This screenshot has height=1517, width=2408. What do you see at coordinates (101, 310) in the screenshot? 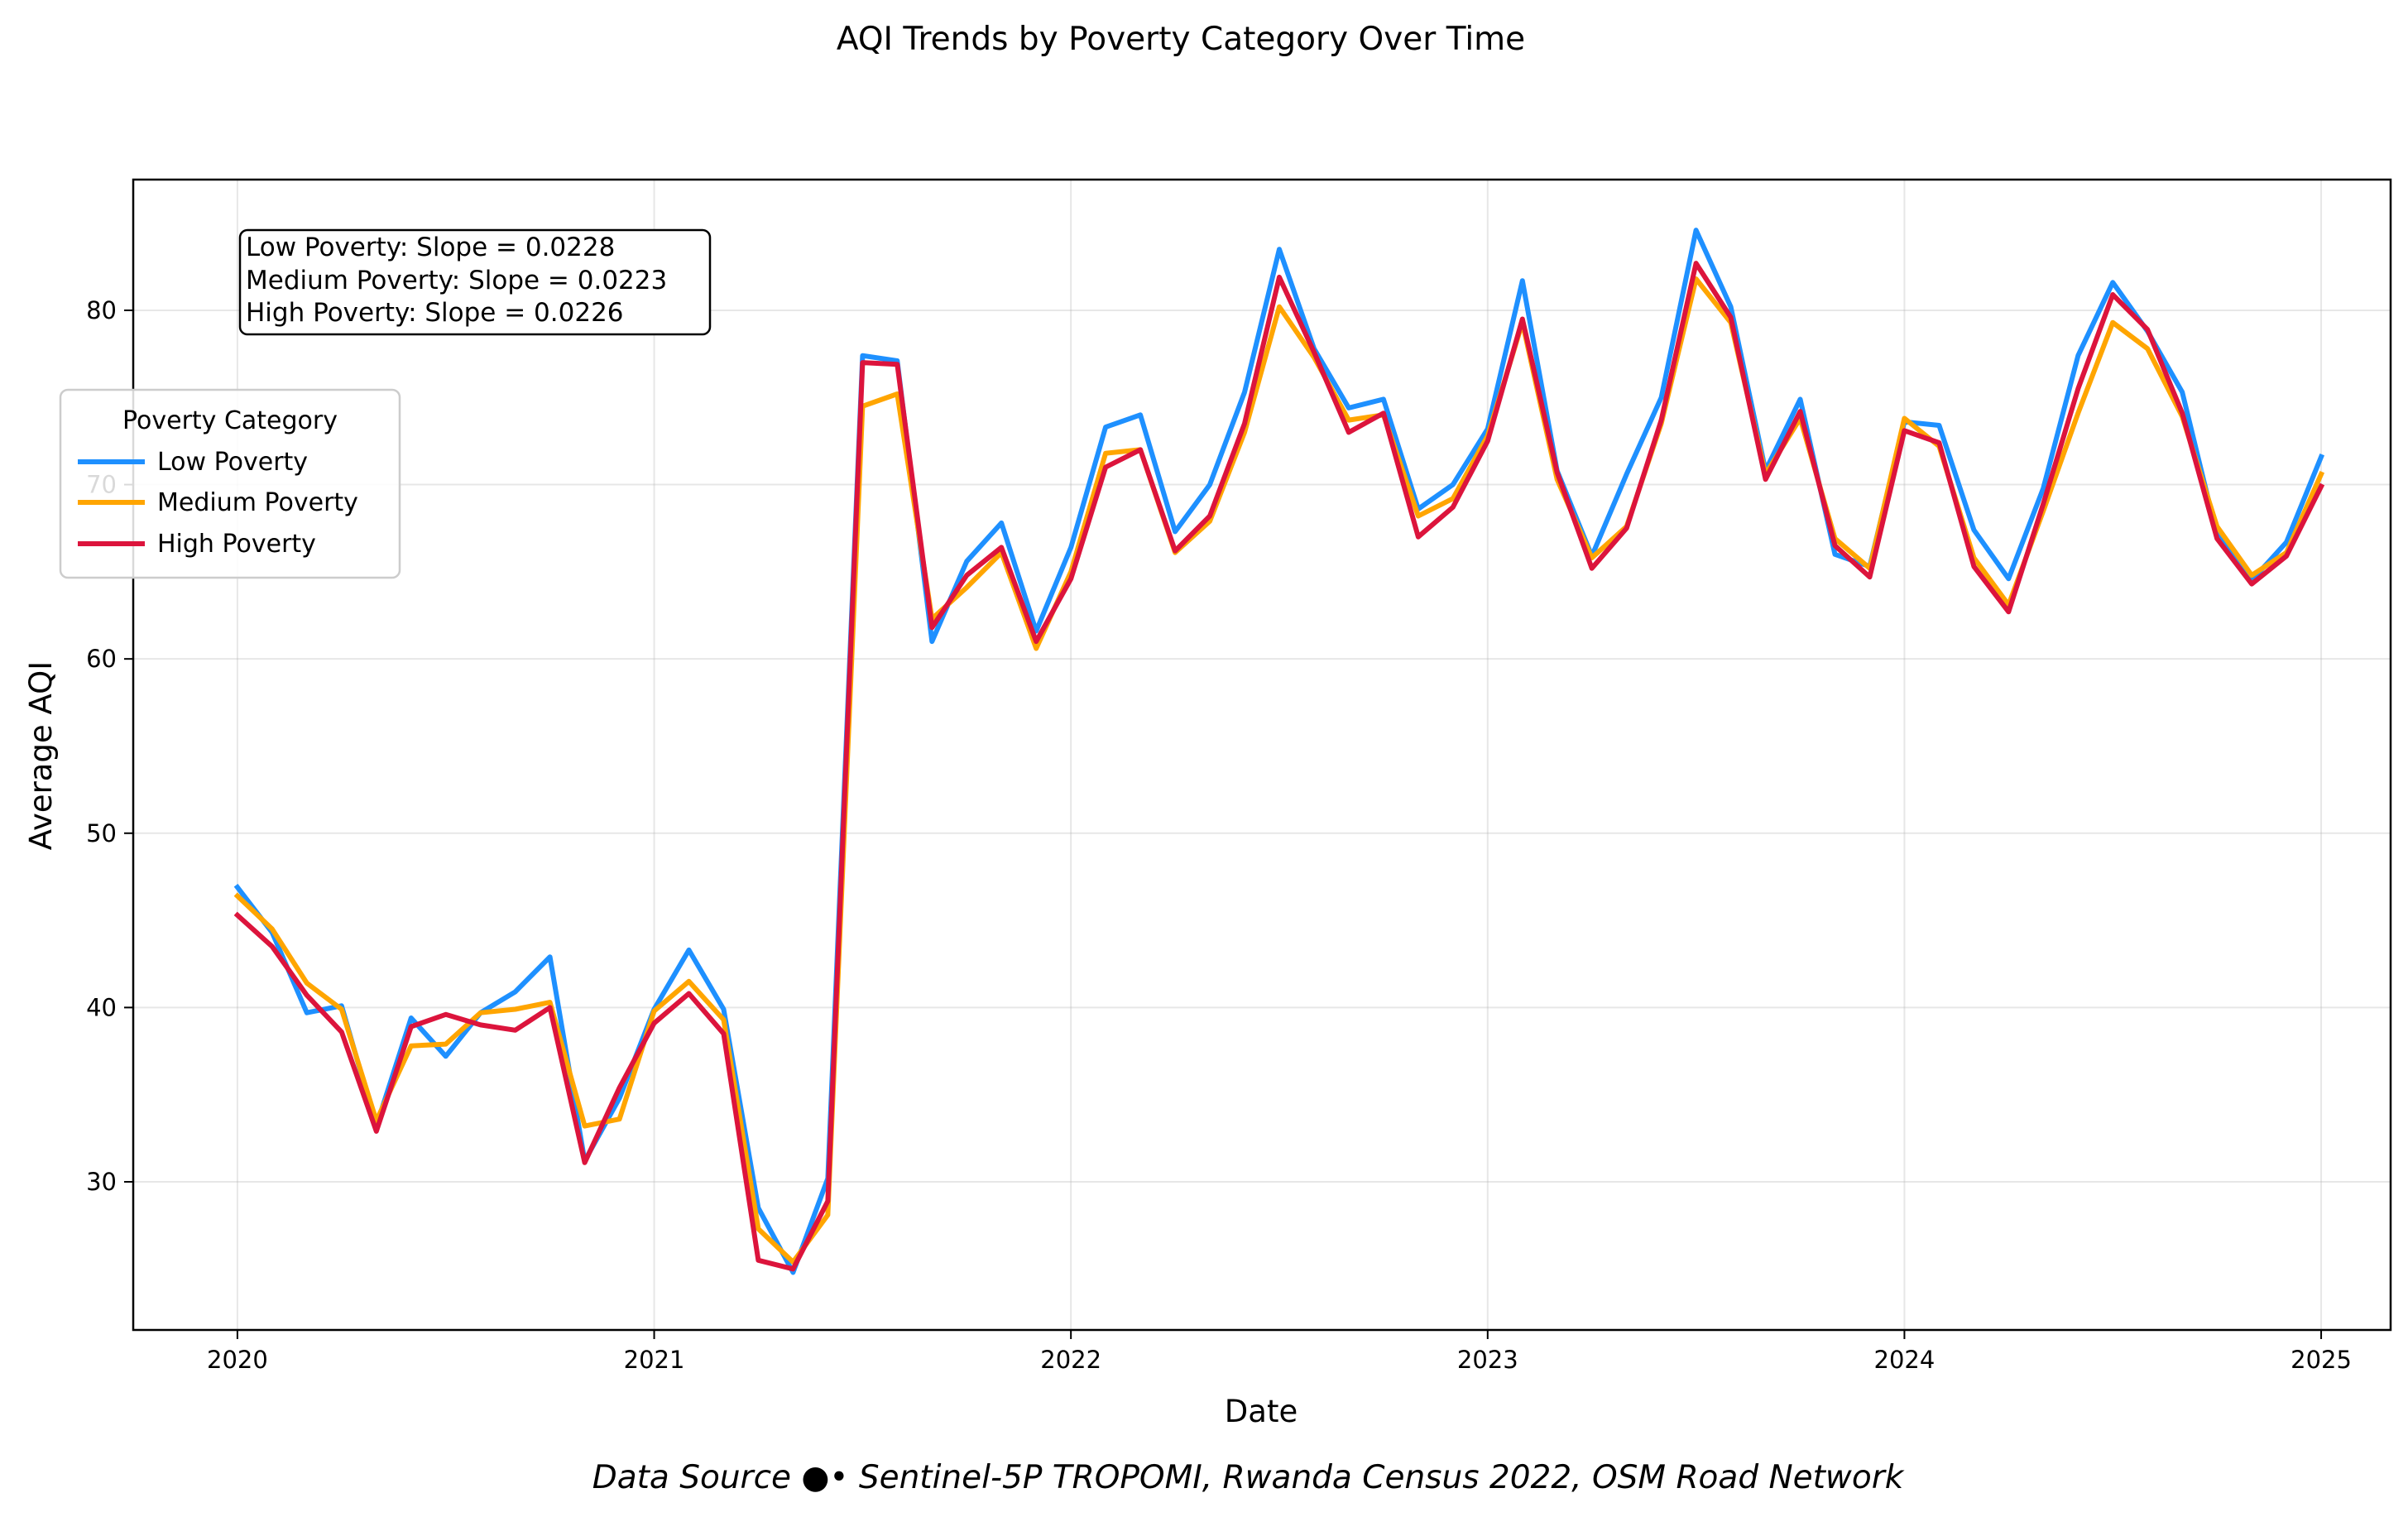
I see `y-tick-label: 80` at bounding box center [101, 310].